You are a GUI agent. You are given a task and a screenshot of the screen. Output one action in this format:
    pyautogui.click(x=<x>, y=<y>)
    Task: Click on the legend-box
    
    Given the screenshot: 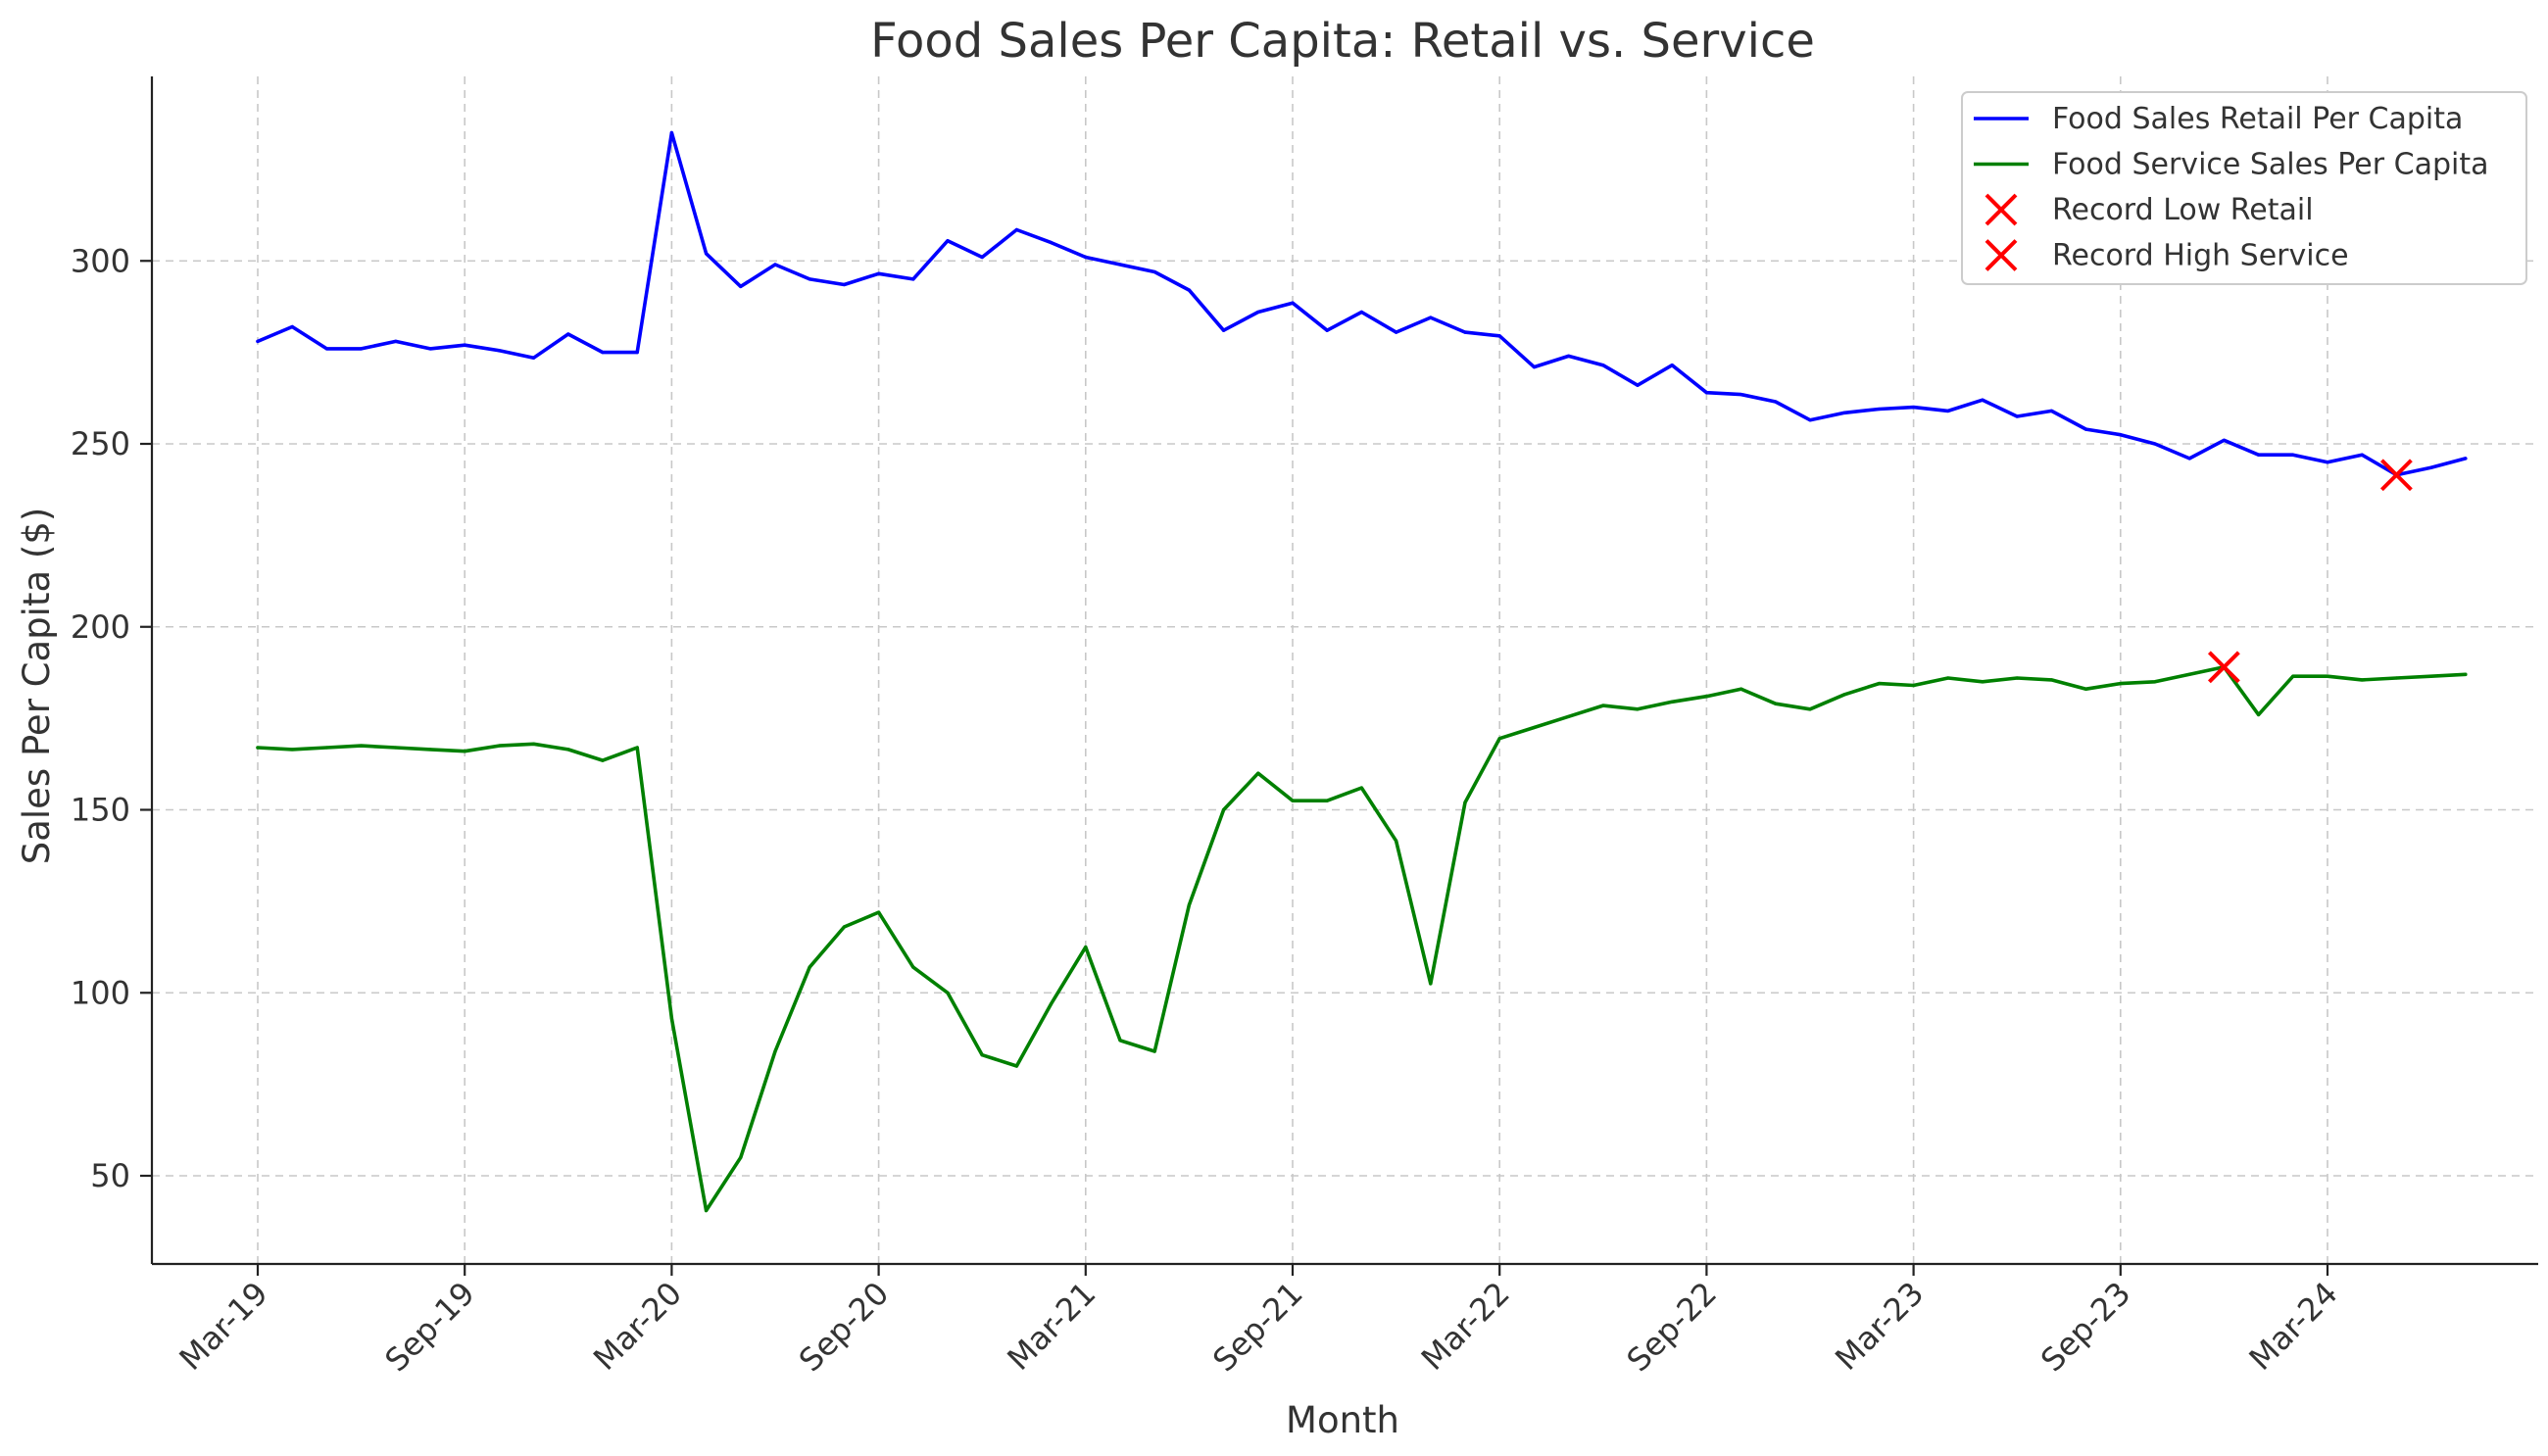 What is the action you would take?
    pyautogui.click(x=2244, y=188)
    